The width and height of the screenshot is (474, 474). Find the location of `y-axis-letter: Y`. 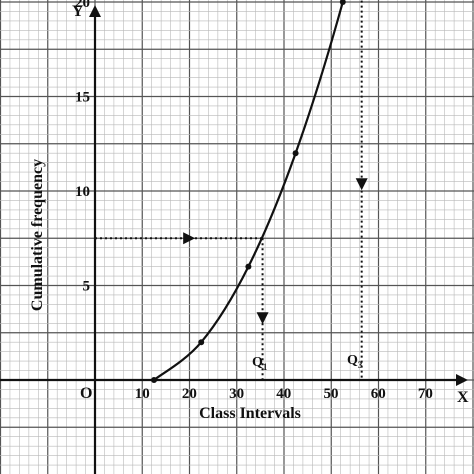

y-axis-letter: Y is located at coordinates (78, 11).